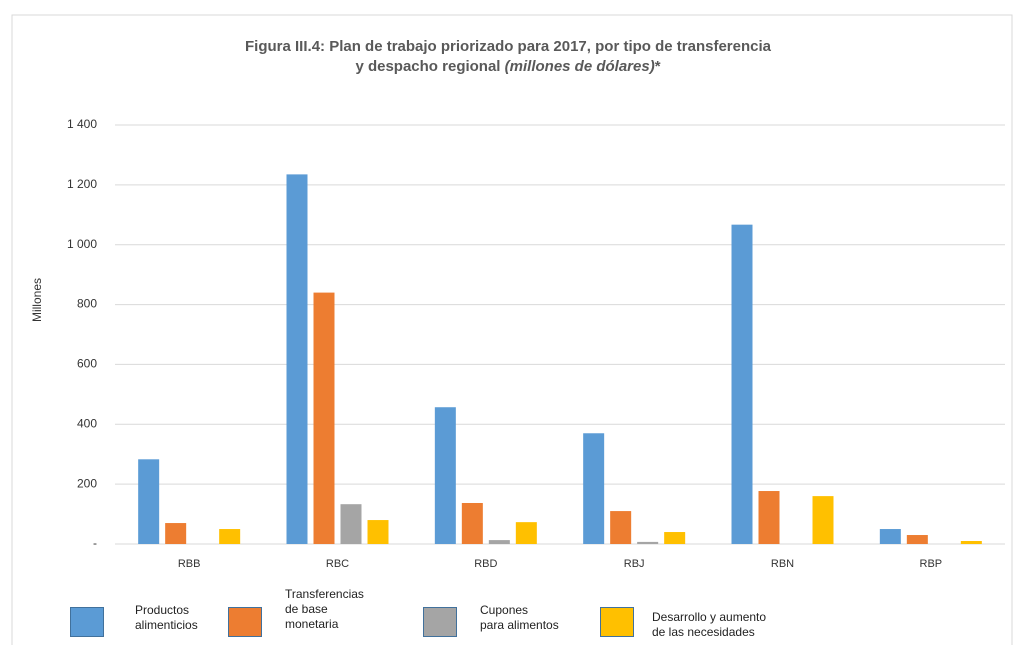 This screenshot has height=645, width=1020. Describe the element at coordinates (82, 124) in the screenshot. I see `y-tick-label: 1 400` at that location.